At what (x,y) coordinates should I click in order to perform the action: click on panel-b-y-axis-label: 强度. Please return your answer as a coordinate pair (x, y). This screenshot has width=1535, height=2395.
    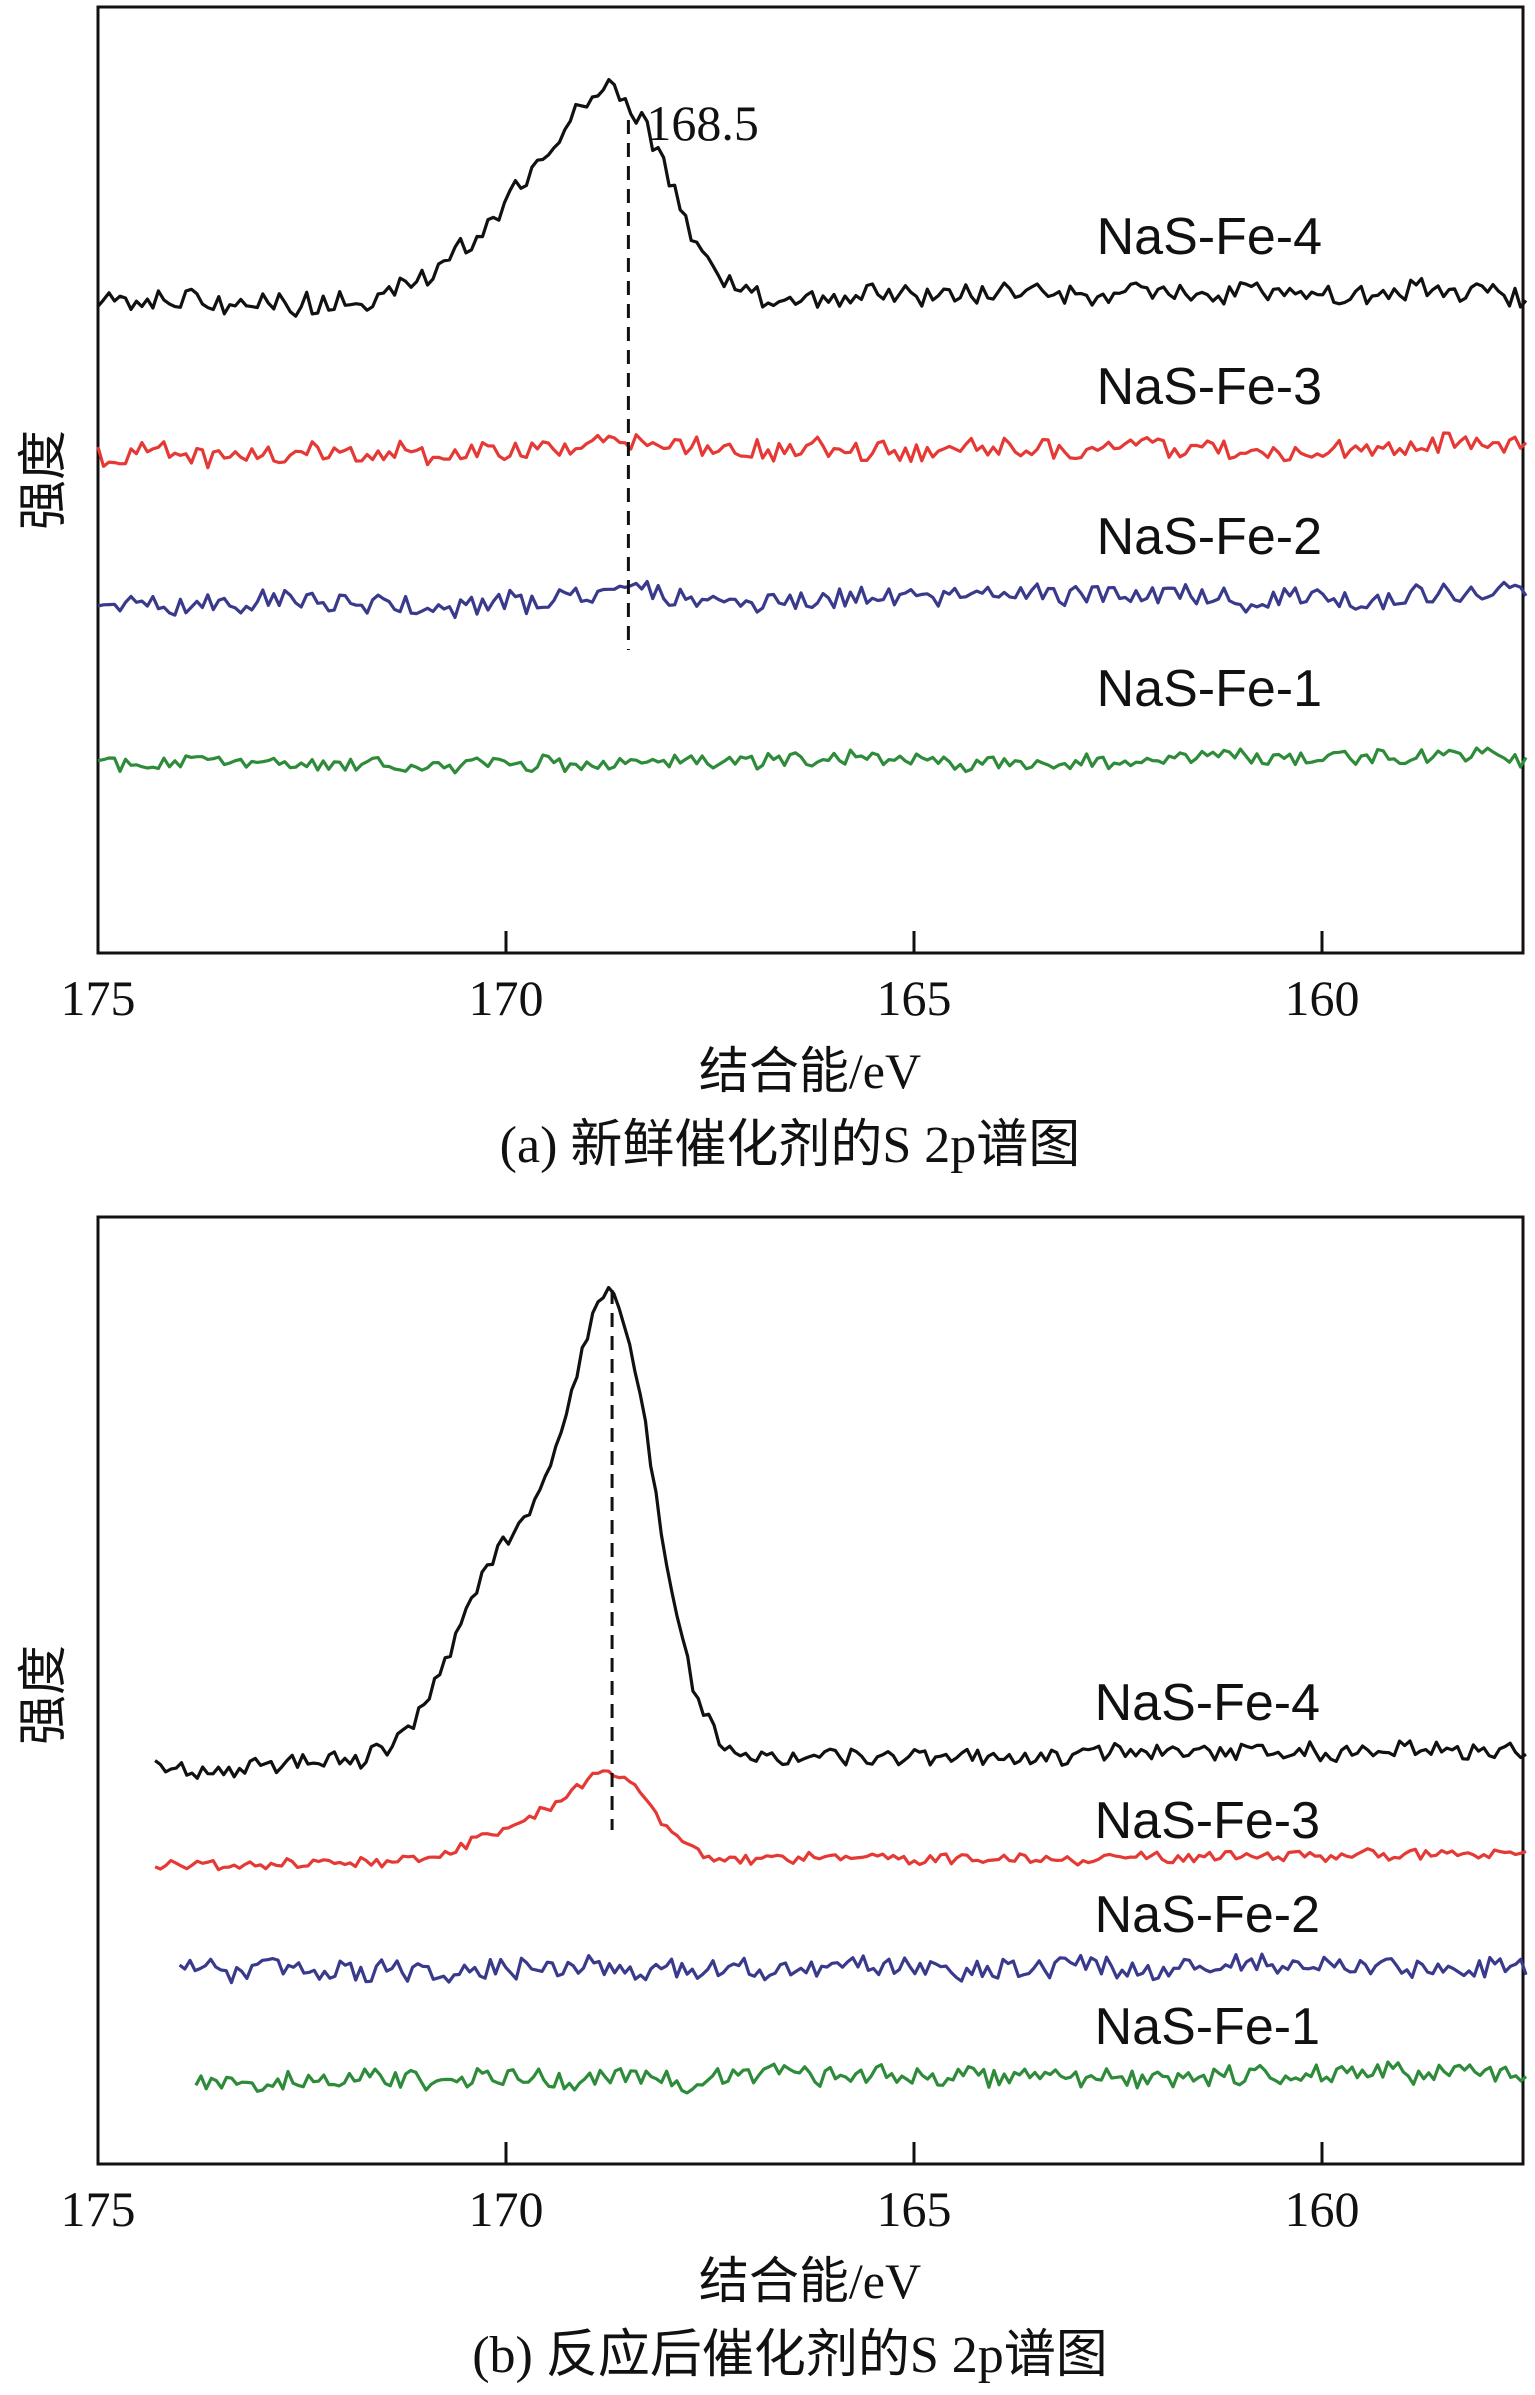
    Looking at the image, I should click on (43, 1695).